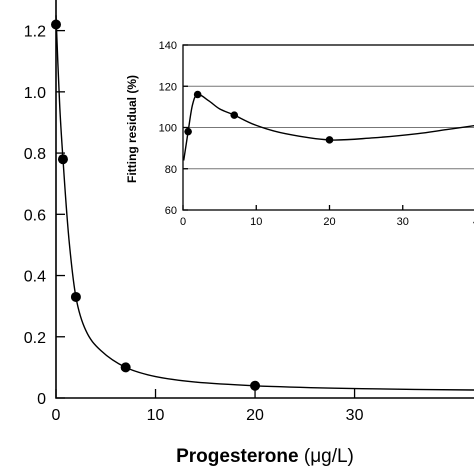 This screenshot has height=474, width=474. Describe the element at coordinates (132, 129) in the screenshot. I see `inset-y-axis-label: Fitting residual (%)` at that location.